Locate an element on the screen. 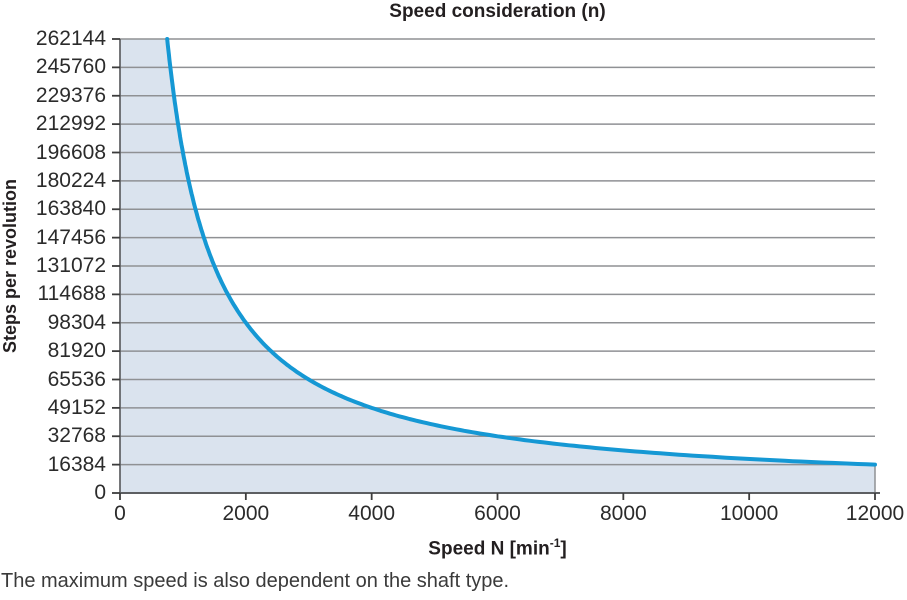 This screenshot has height=600, width=907. y-tick-label: 212992 is located at coordinates (70, 124).